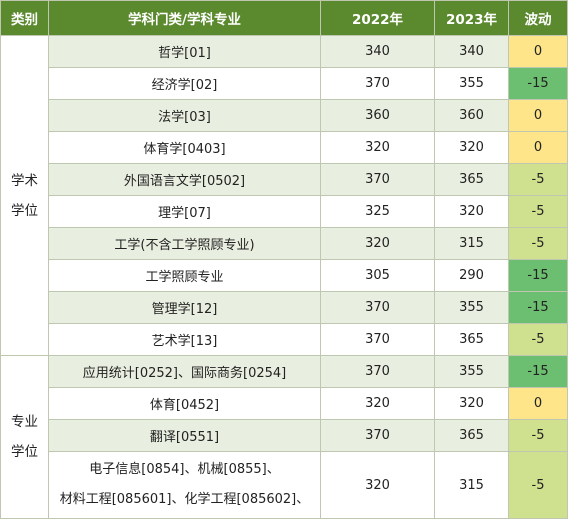 The width and height of the screenshot is (568, 519). What do you see at coordinates (377, 275) in the screenshot?
I see `score-2022-cell: 305` at bounding box center [377, 275].